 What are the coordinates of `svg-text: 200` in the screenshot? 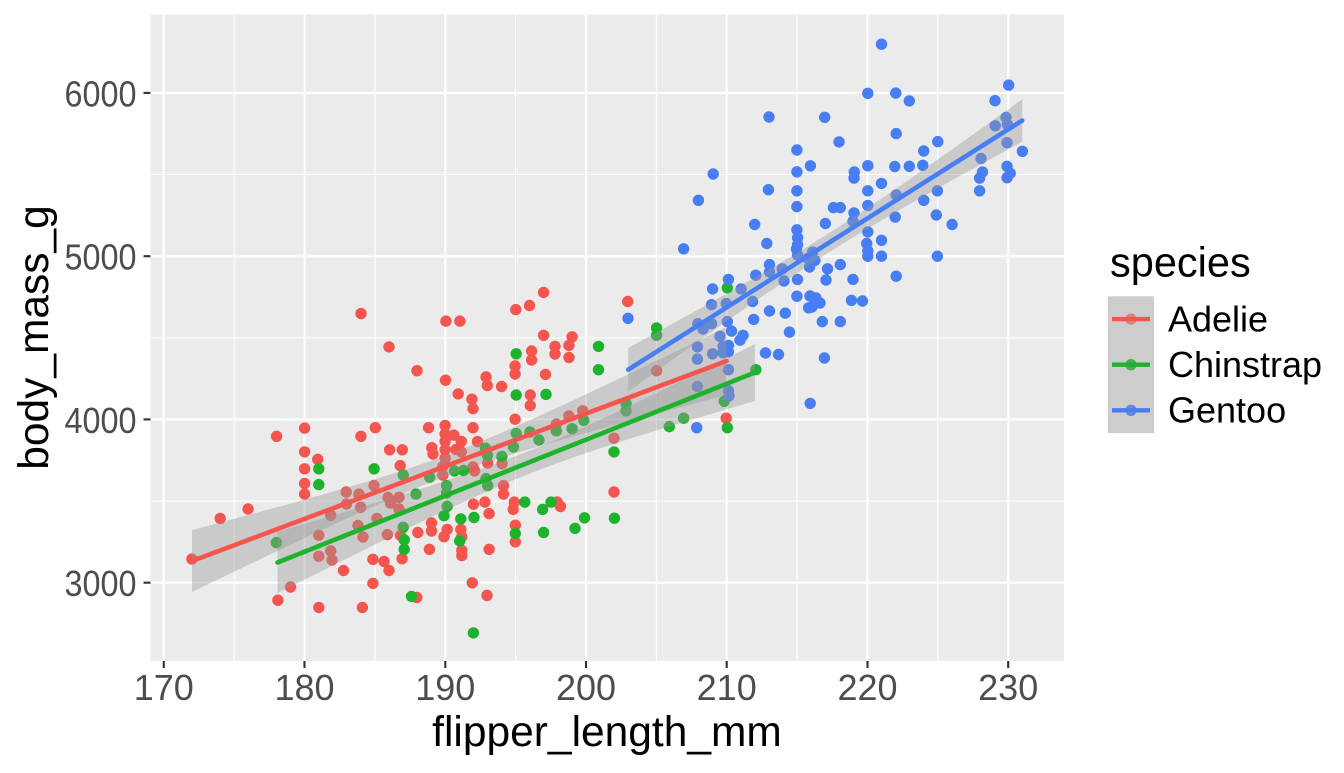 It's located at (586, 687).